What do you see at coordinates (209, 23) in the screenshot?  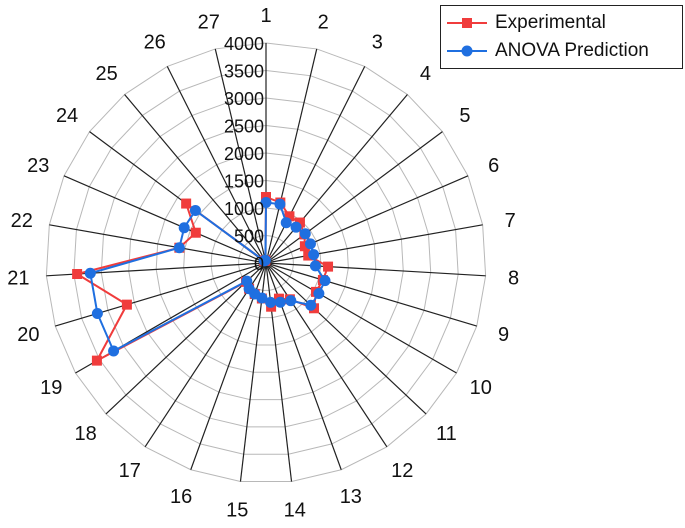 I see `category-label: 27` at bounding box center [209, 23].